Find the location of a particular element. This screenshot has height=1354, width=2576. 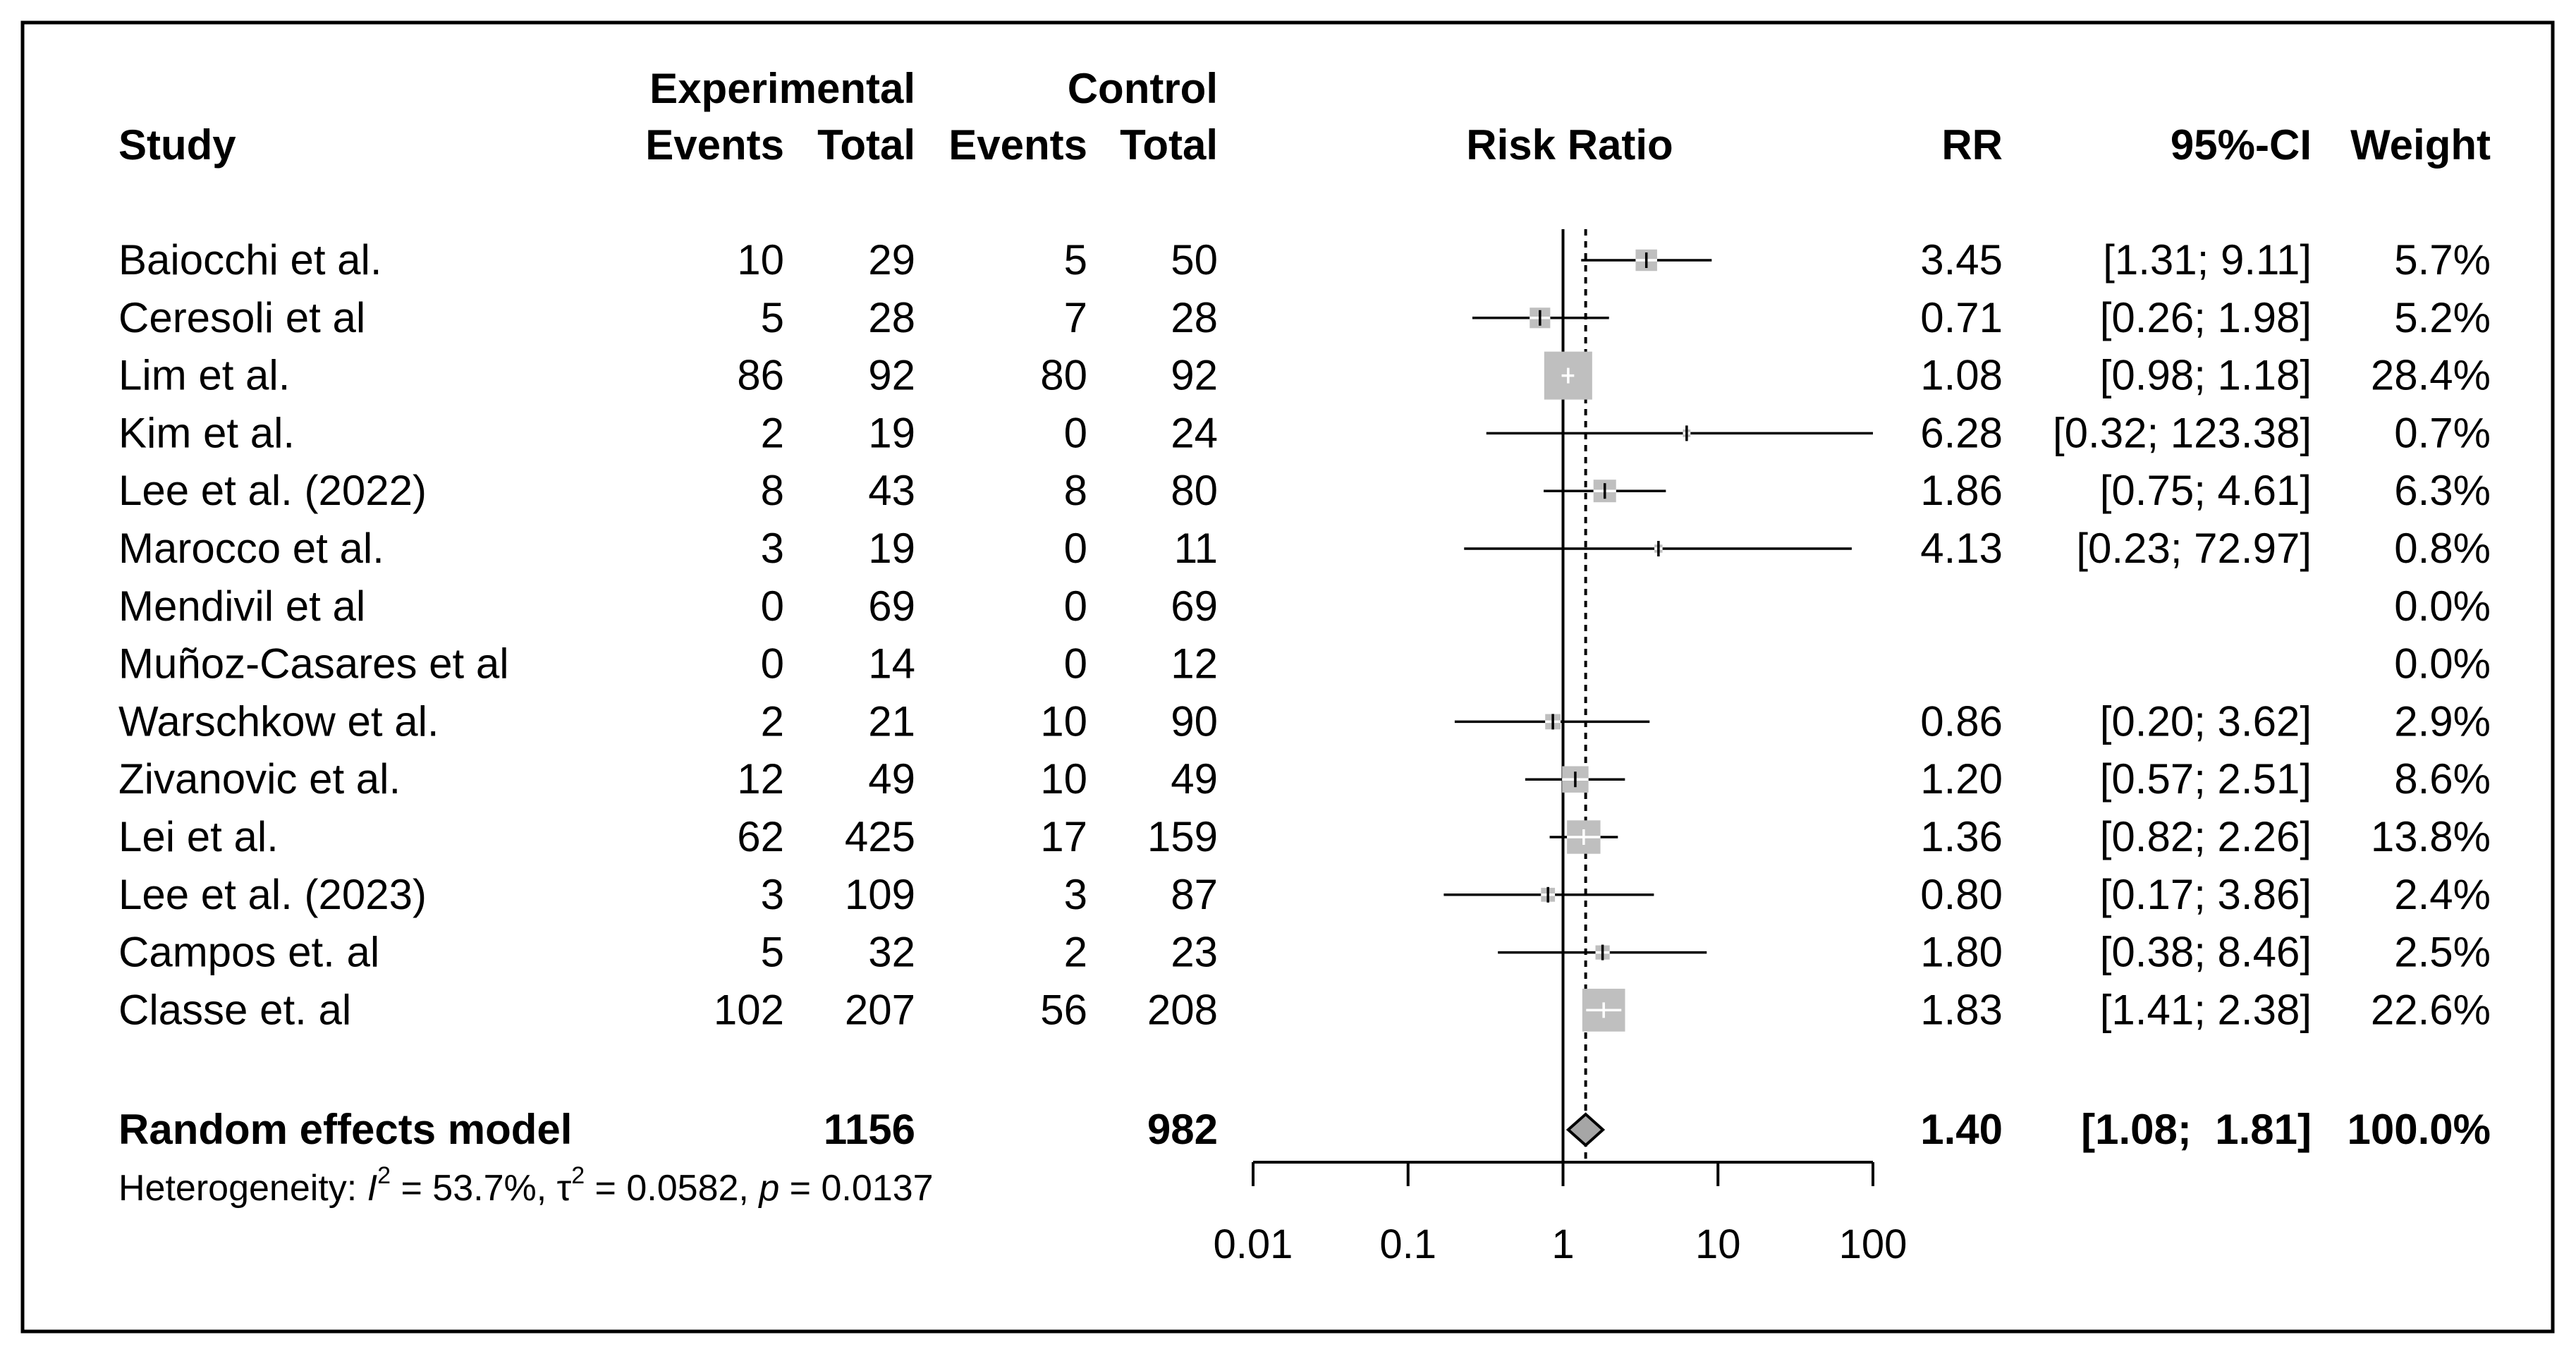

ci-value: [0.20; 3.62] is located at coordinates (2206, 721).